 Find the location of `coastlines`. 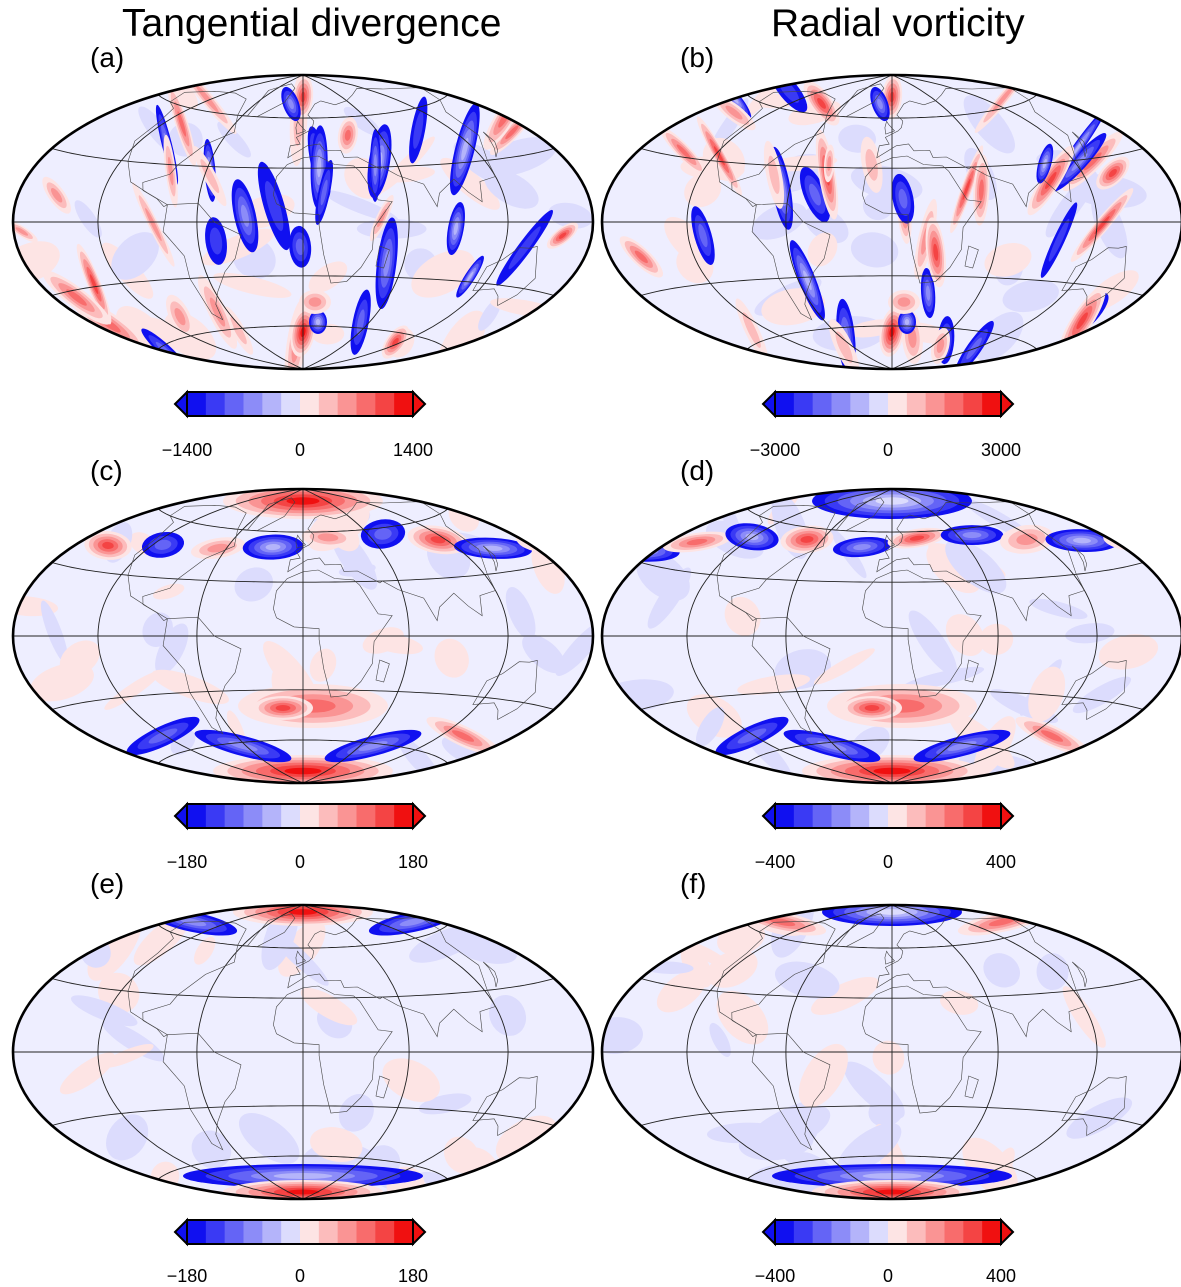

coastlines is located at coordinates (332, 616).